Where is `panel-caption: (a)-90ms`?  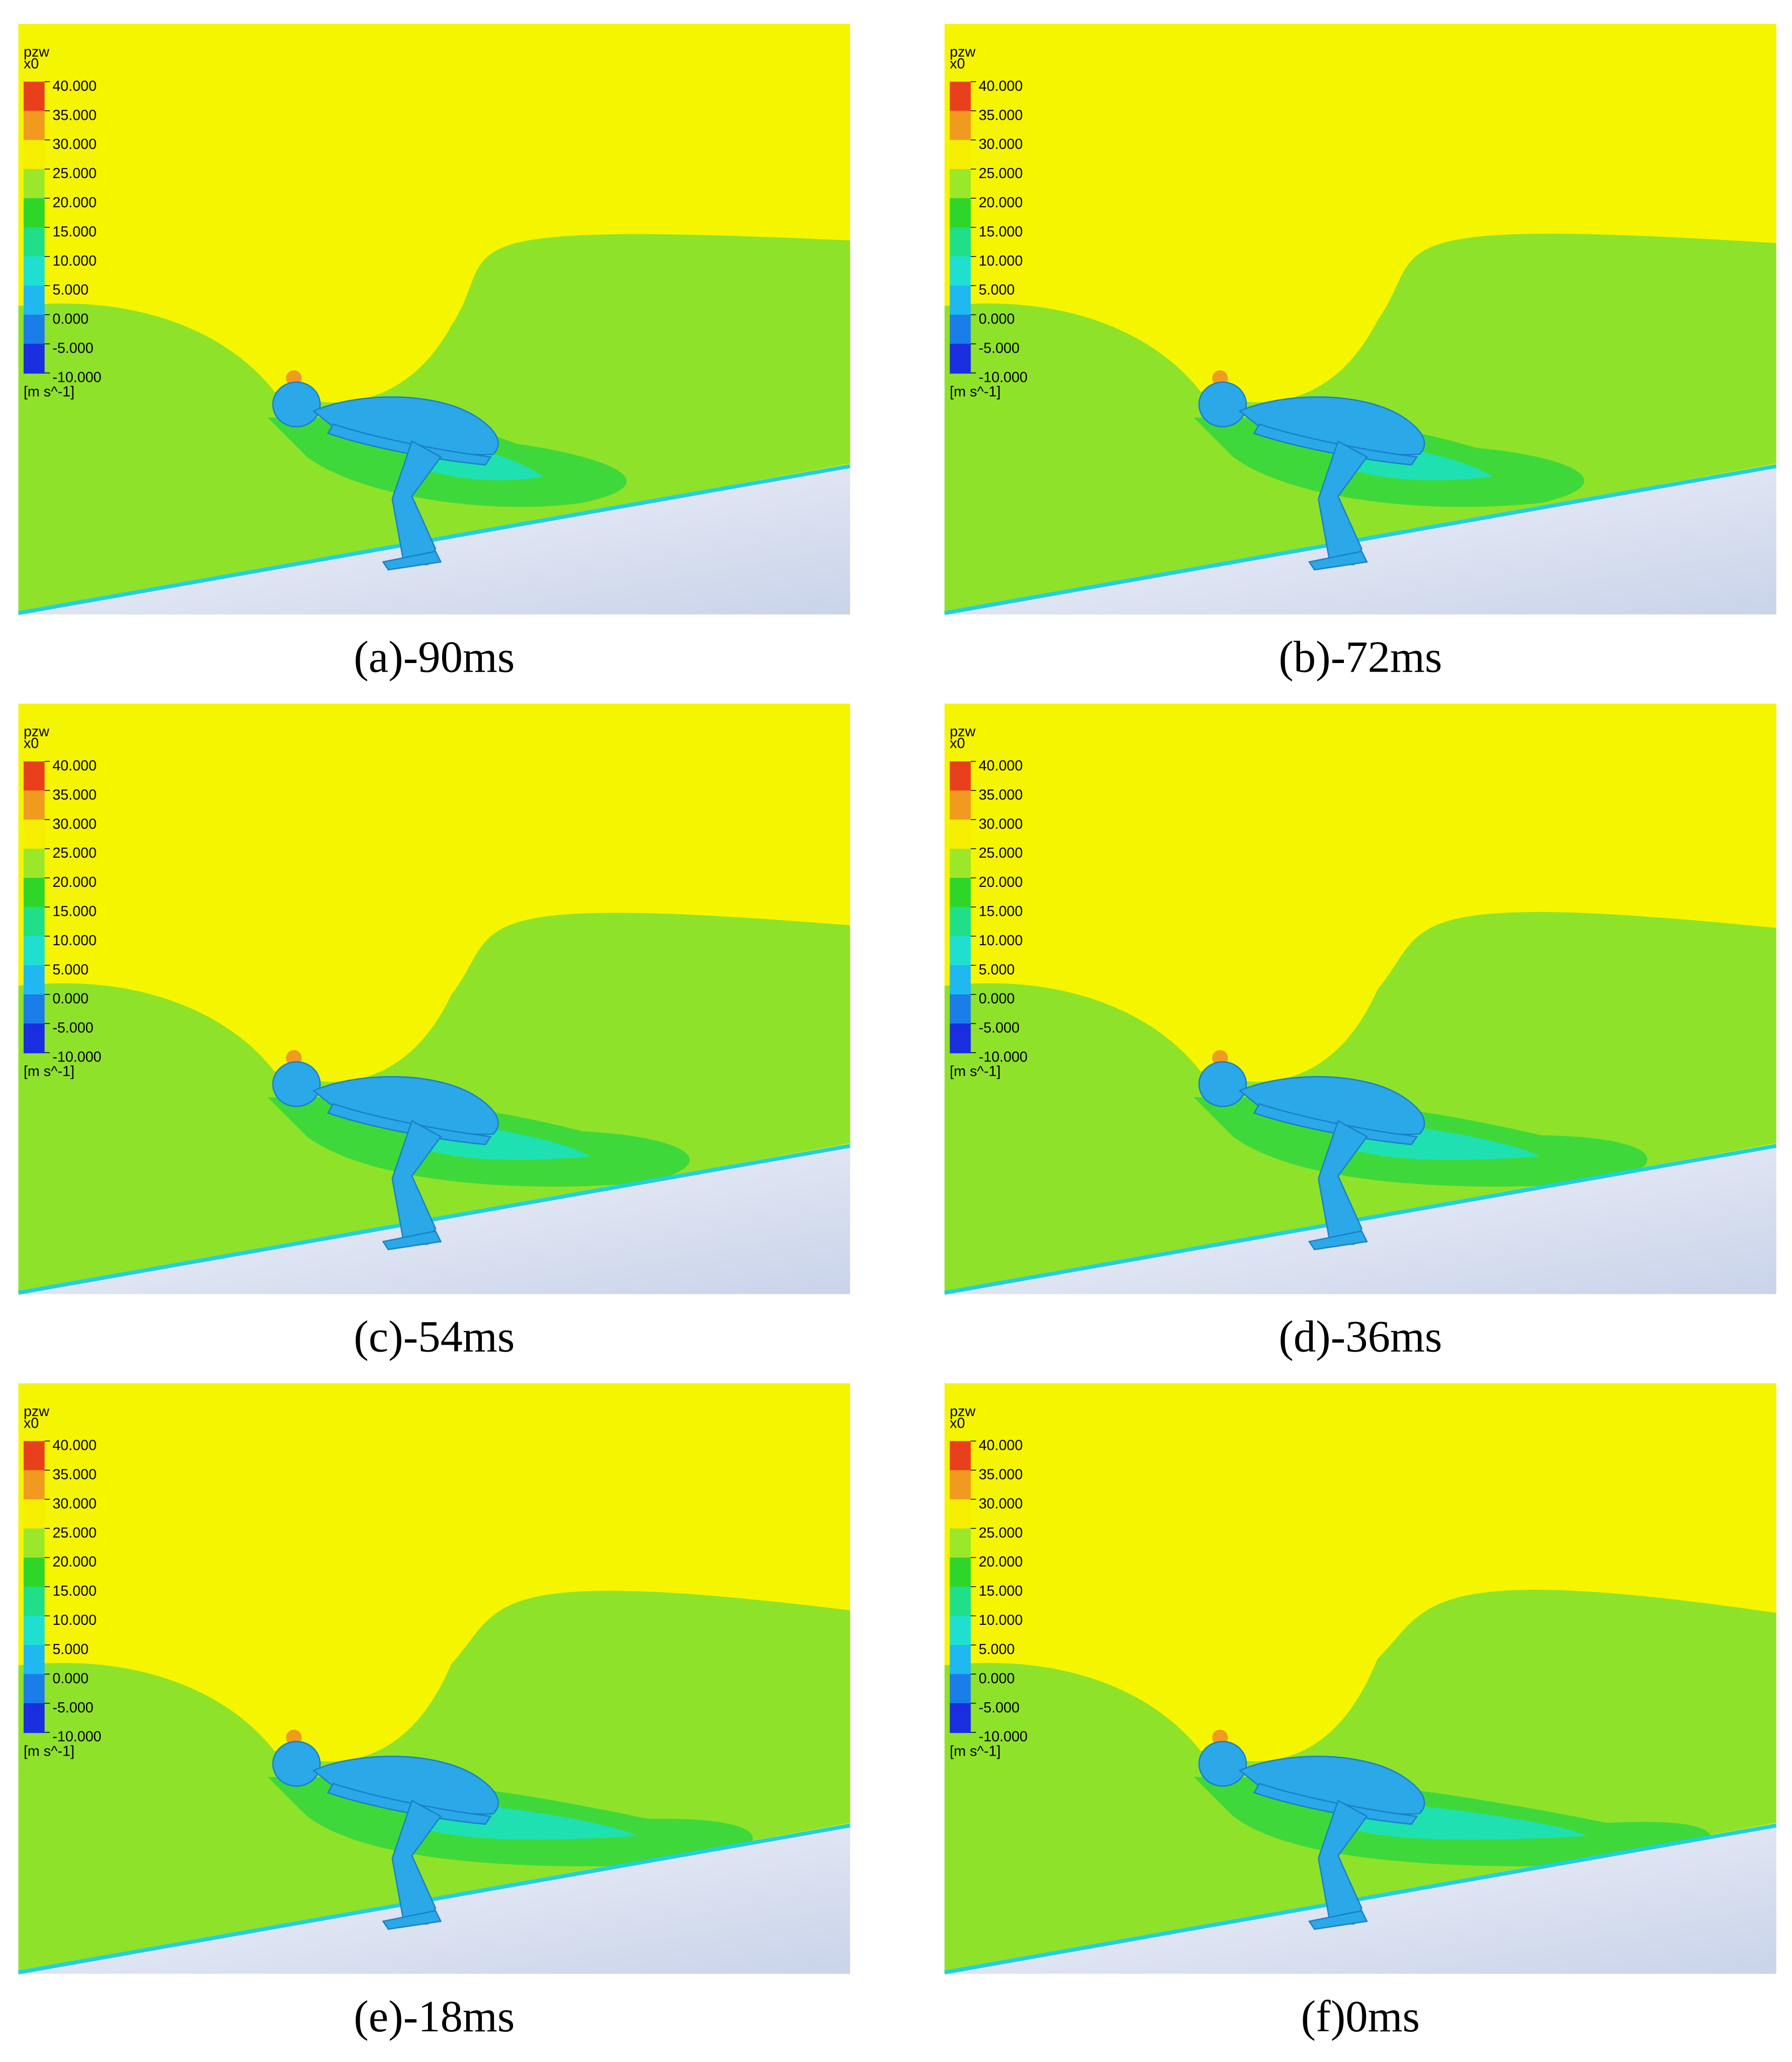
panel-caption: (a)-90ms is located at coordinates (434, 657).